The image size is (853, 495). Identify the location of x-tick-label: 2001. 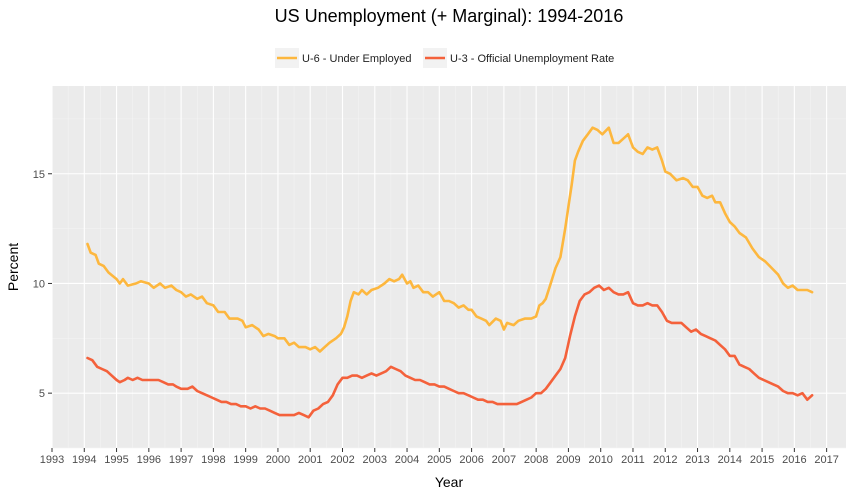
(310, 460).